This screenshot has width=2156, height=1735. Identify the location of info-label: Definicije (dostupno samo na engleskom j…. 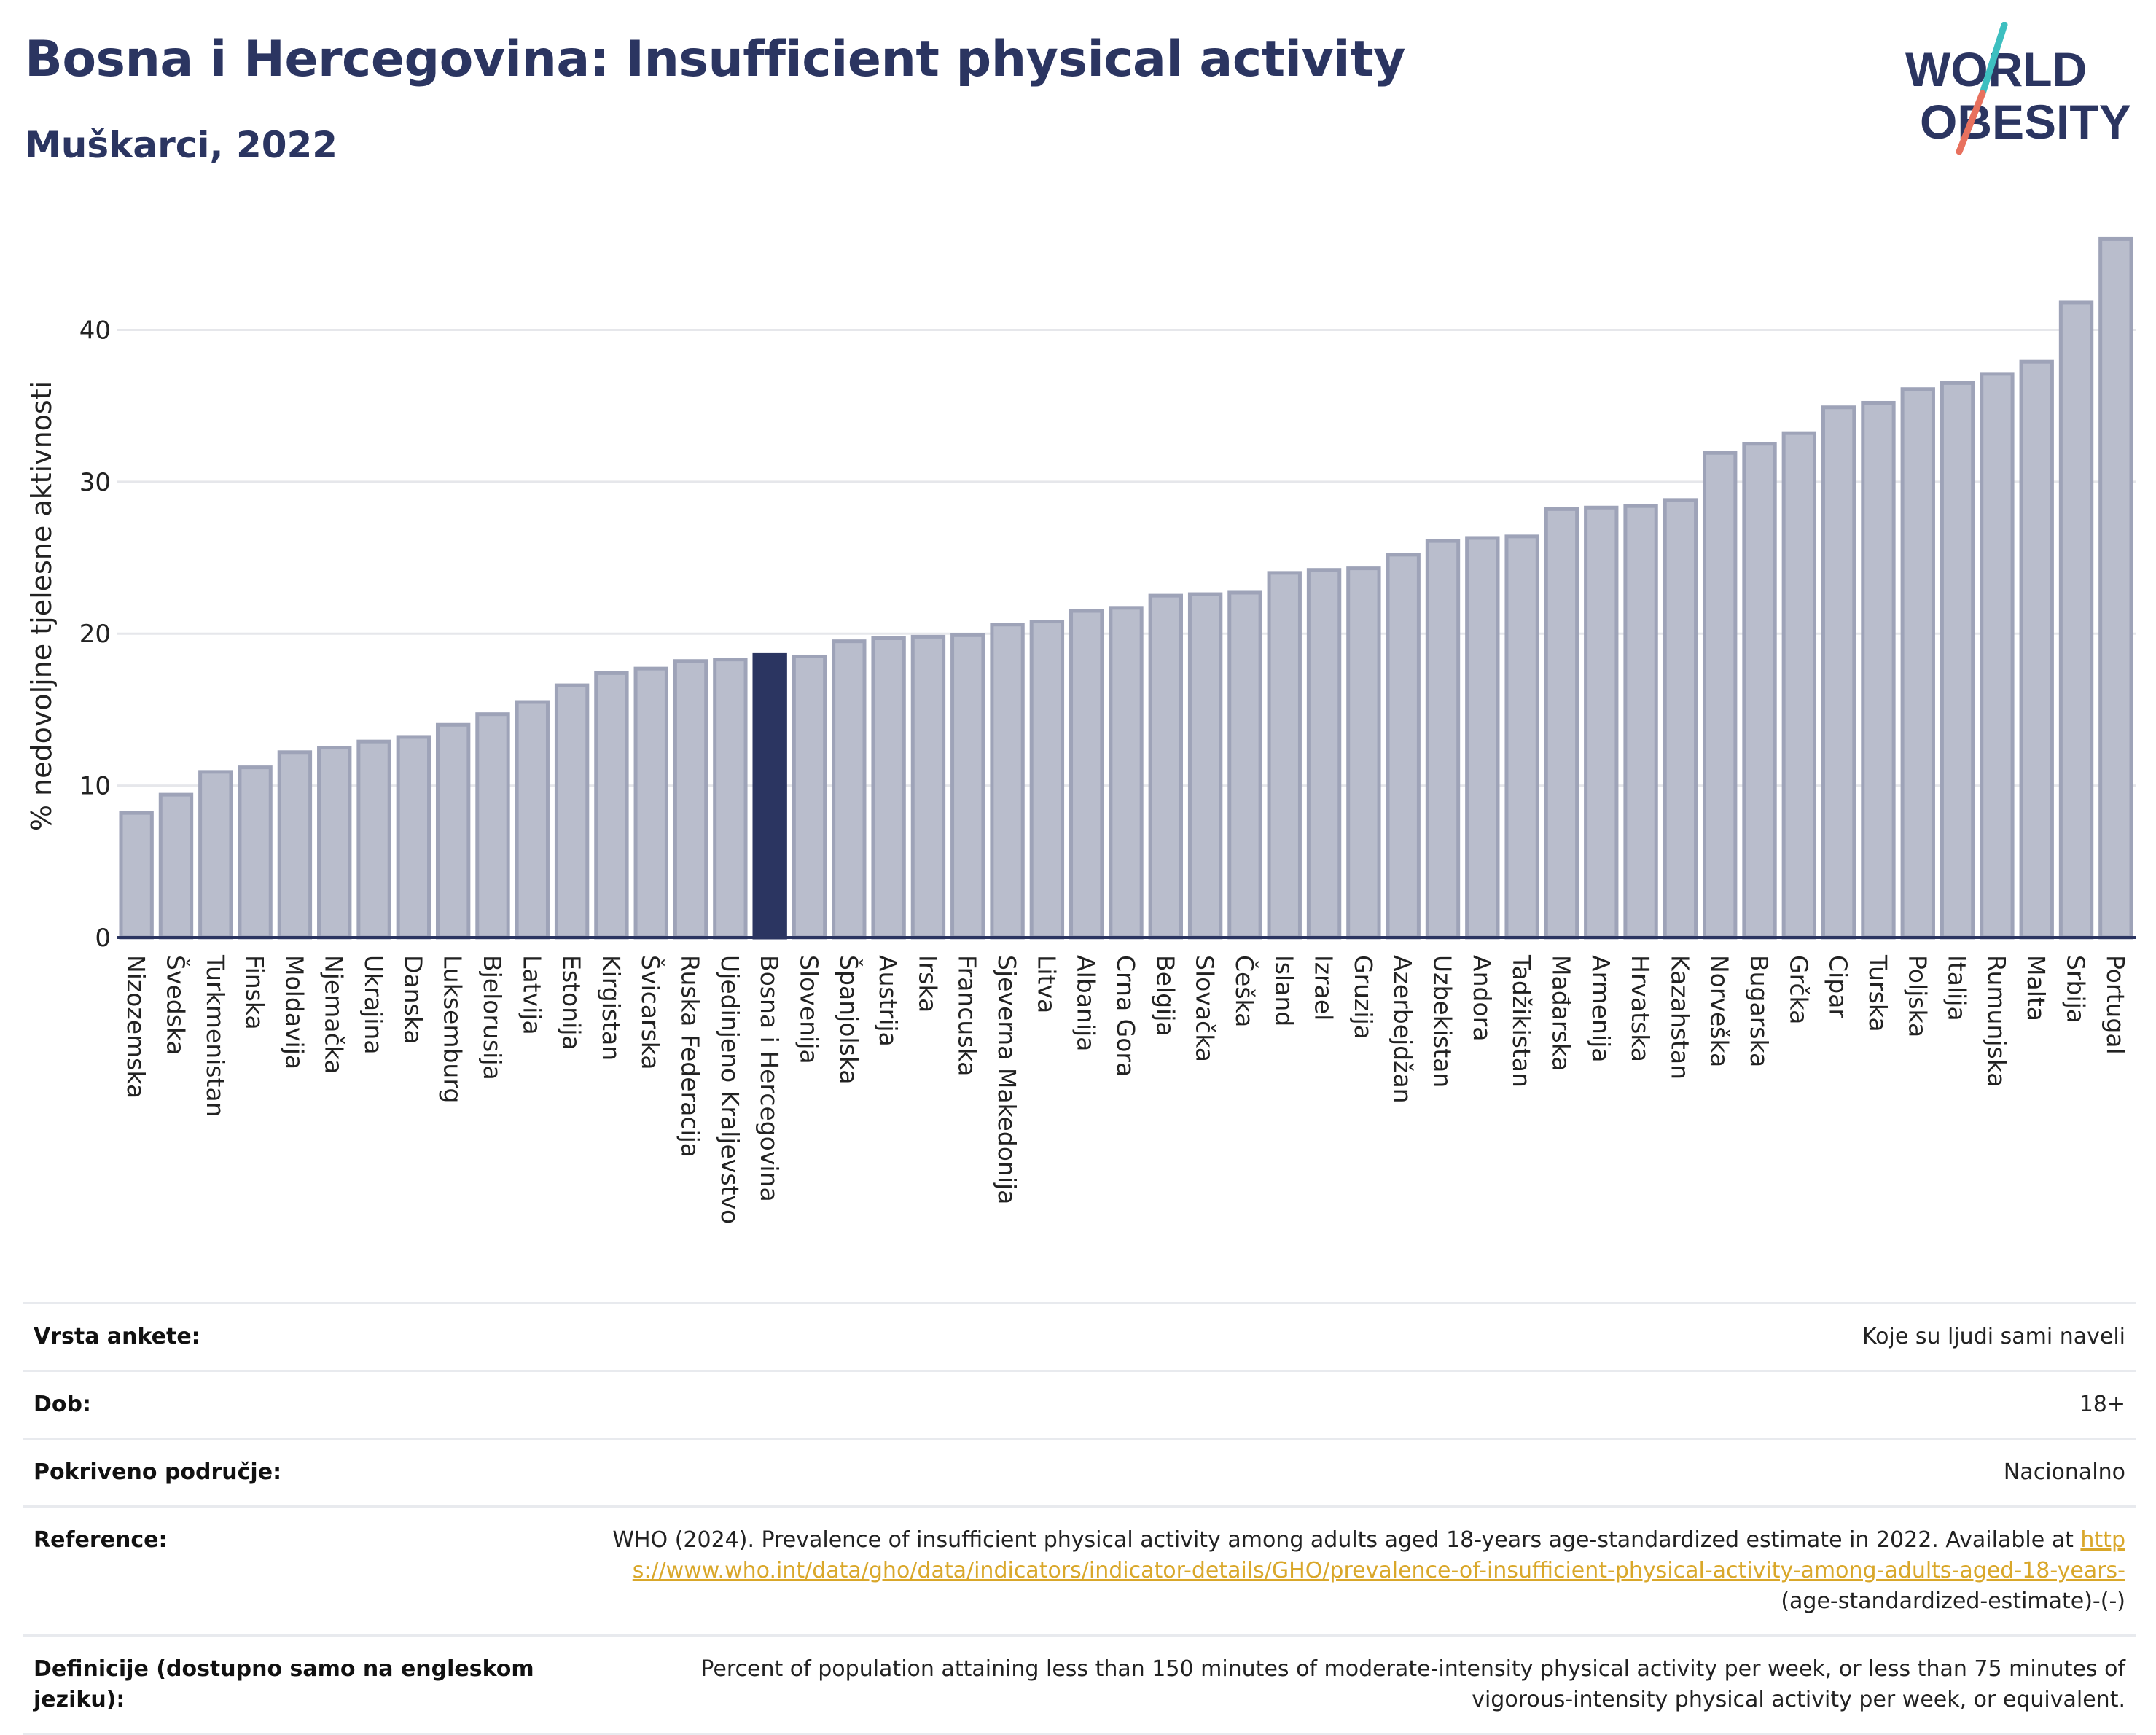
(284, 1684).